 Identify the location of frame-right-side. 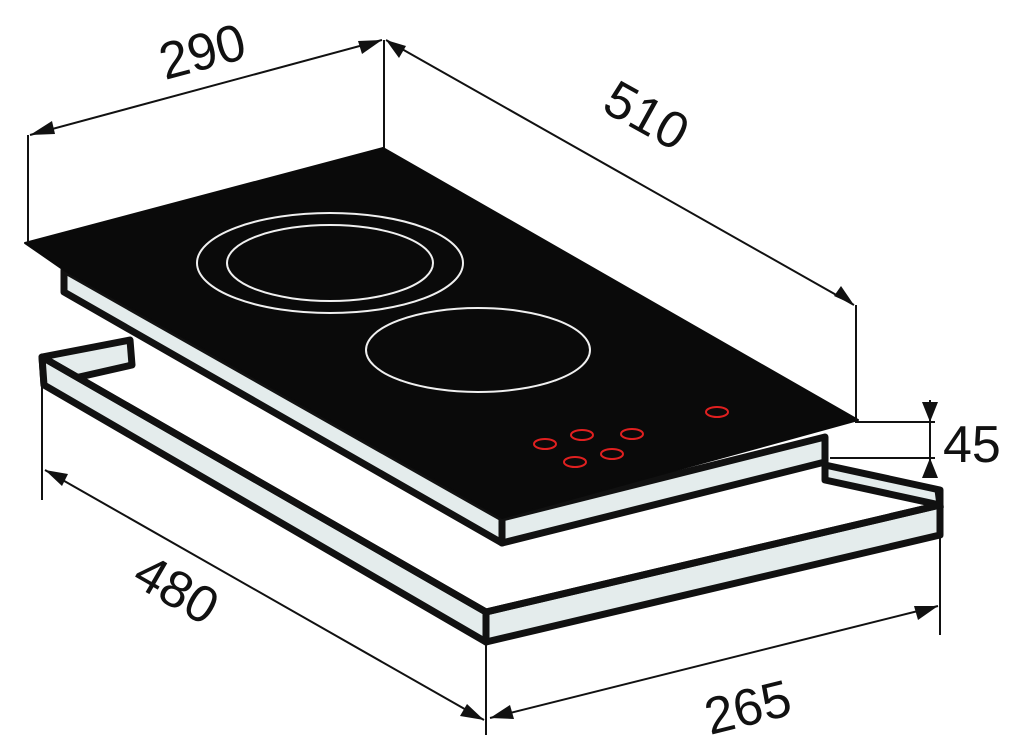
(882, 485).